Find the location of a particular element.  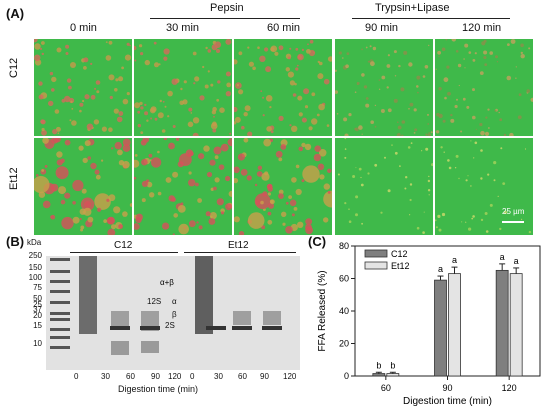

sds-page-gel is located at coordinates (173, 313).